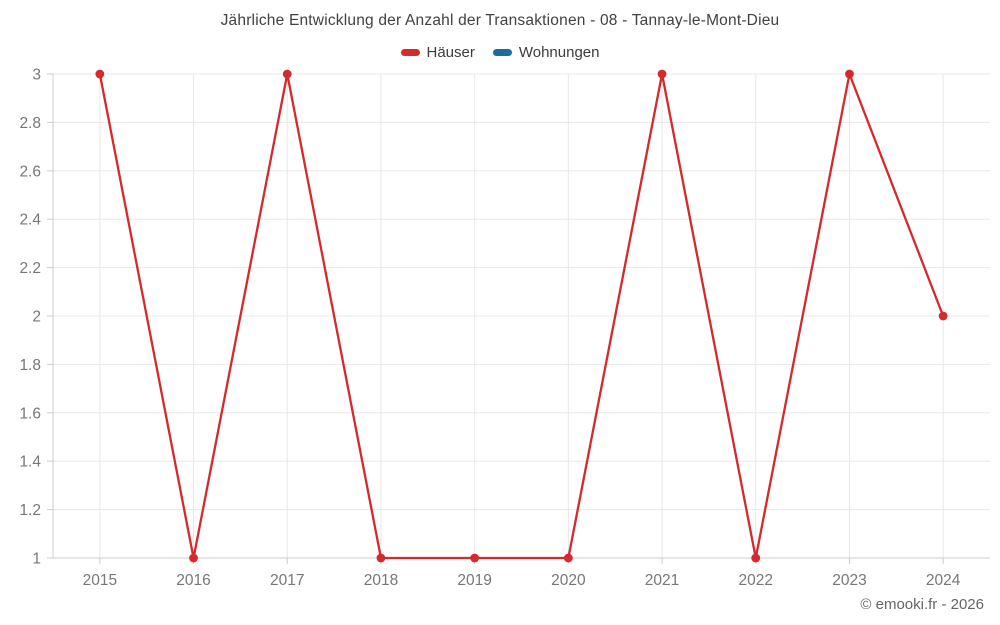 The width and height of the screenshot is (1000, 625). What do you see at coordinates (30, 171) in the screenshot?
I see `svg-text: 2.6` at bounding box center [30, 171].